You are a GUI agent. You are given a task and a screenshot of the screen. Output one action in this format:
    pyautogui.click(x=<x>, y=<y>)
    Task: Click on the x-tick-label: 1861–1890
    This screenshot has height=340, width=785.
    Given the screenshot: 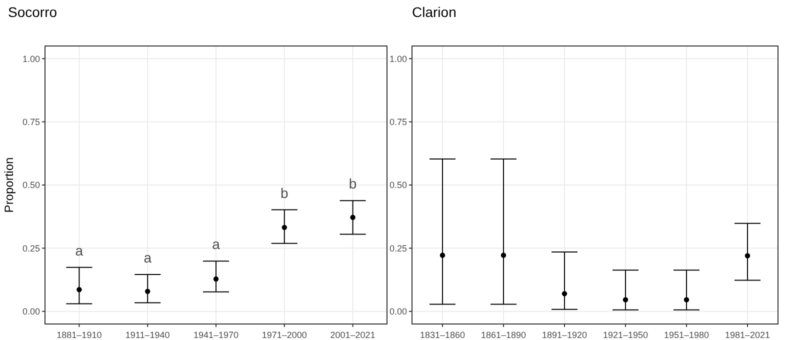 What is the action you would take?
    pyautogui.click(x=503, y=335)
    